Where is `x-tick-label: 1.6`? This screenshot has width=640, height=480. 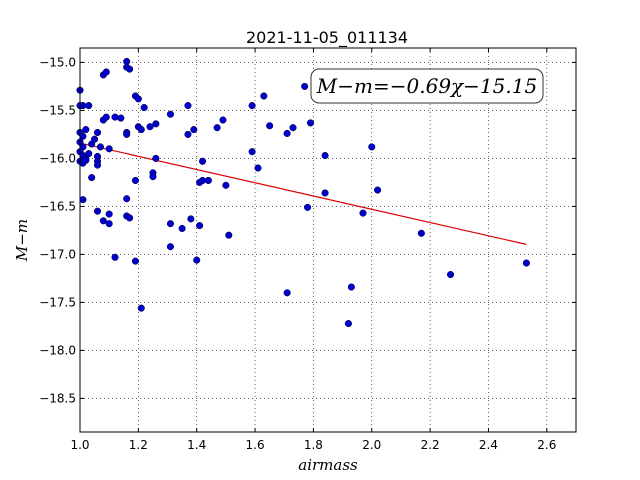
x-tick-label: 1.6 is located at coordinates (255, 445).